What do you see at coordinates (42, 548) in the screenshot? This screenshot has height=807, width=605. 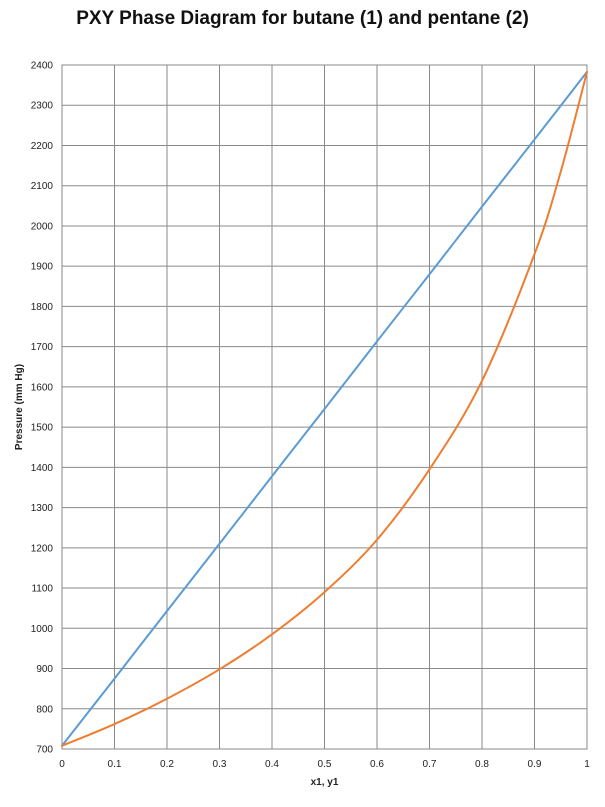 I see `y-tick-label: 1200` at bounding box center [42, 548].